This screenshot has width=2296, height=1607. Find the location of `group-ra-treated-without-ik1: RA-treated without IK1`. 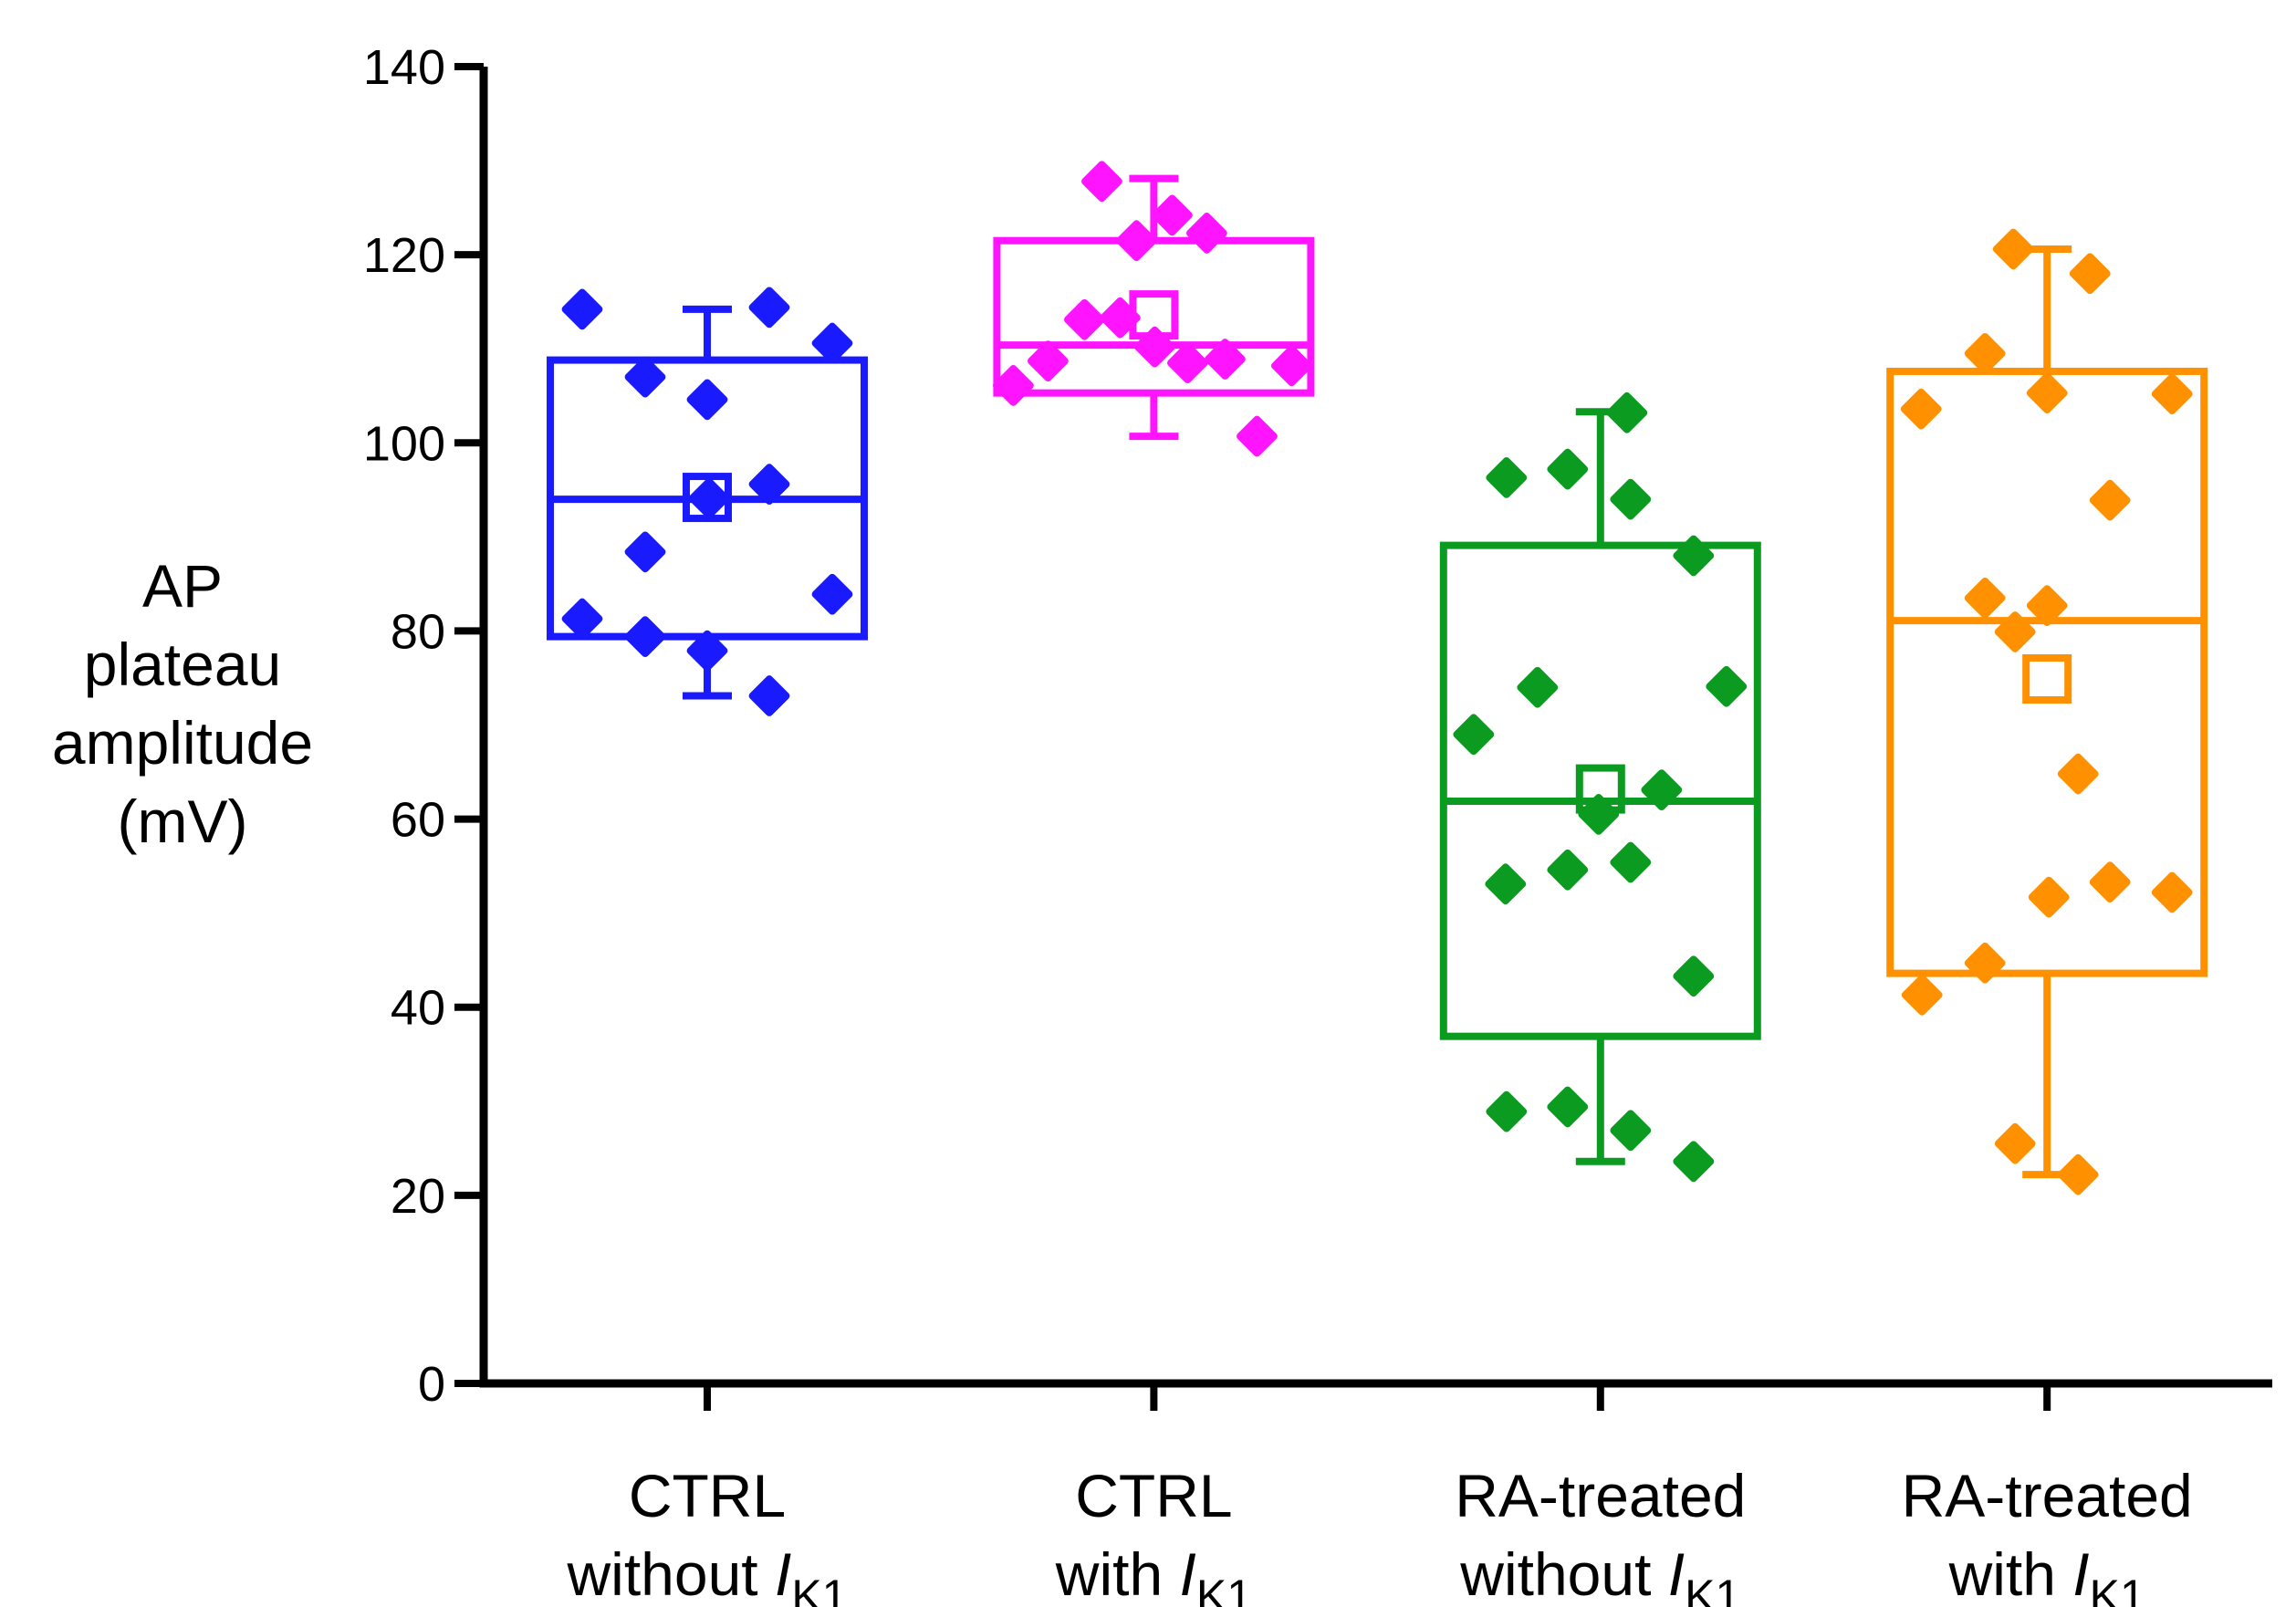

group-ra-treated-without-ik1: RA-treated without IK1 is located at coordinates (1600, 999).